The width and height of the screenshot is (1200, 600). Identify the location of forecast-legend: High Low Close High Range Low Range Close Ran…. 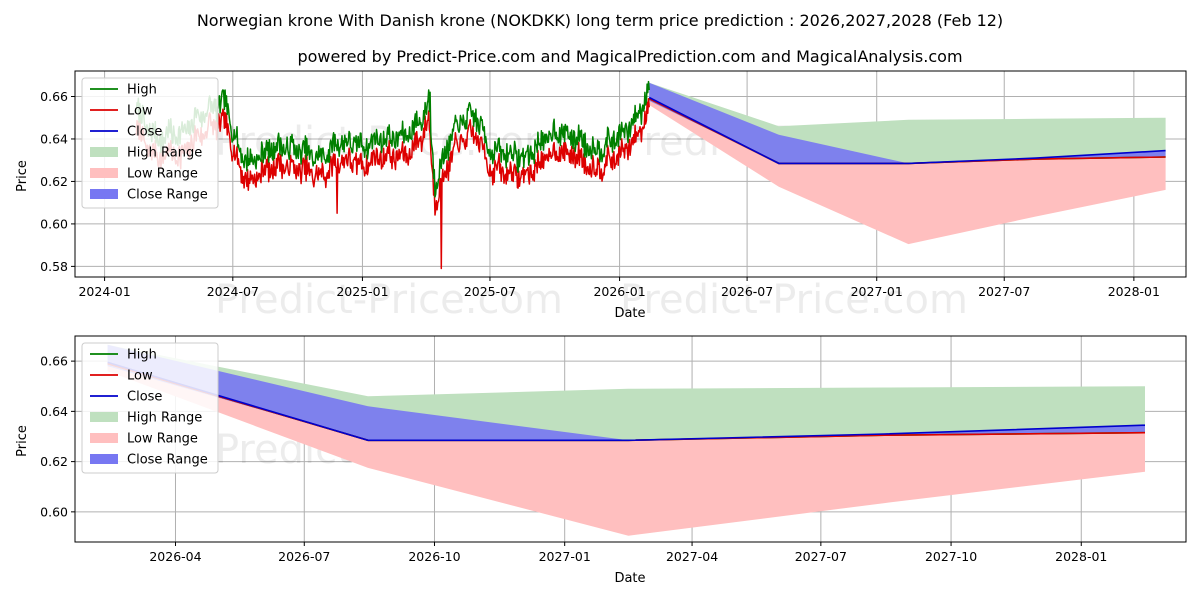
(150, 408).